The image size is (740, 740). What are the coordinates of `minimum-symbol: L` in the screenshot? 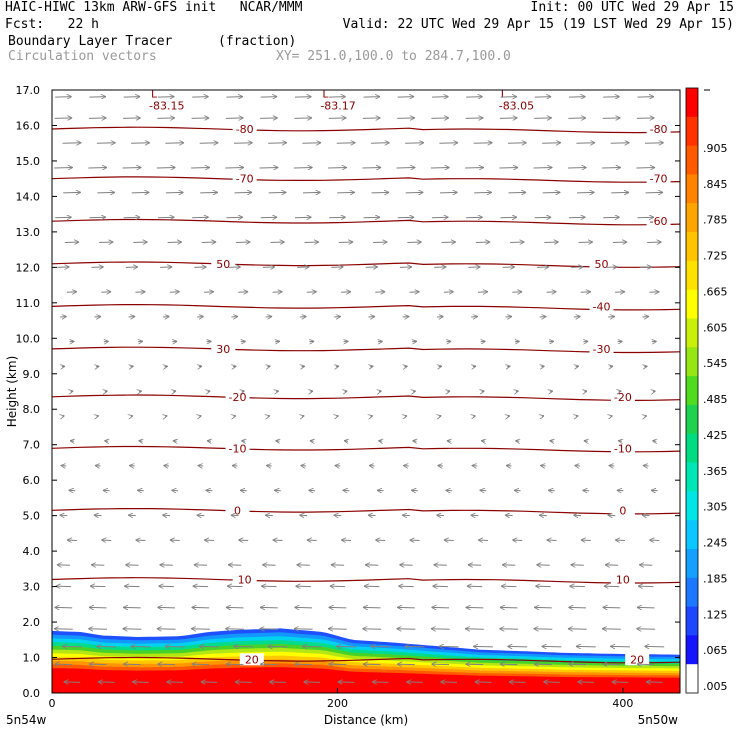 It's located at (504, 94).